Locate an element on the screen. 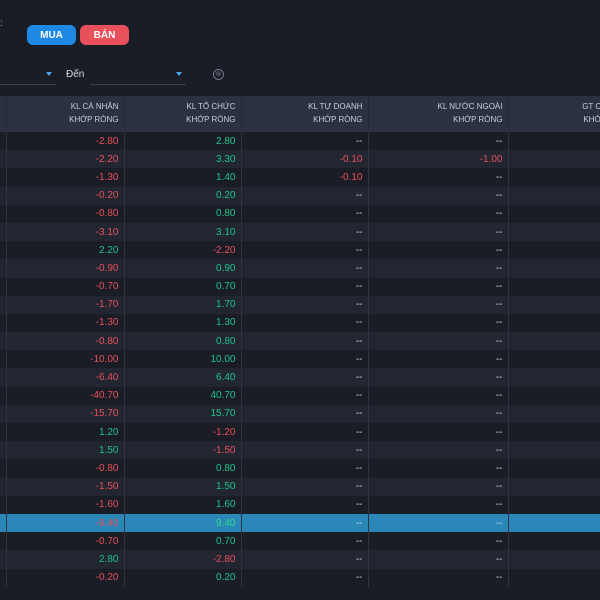 This screenshot has height=600, width=600. individual-net-cell: -2.20 is located at coordinates (65, 159).